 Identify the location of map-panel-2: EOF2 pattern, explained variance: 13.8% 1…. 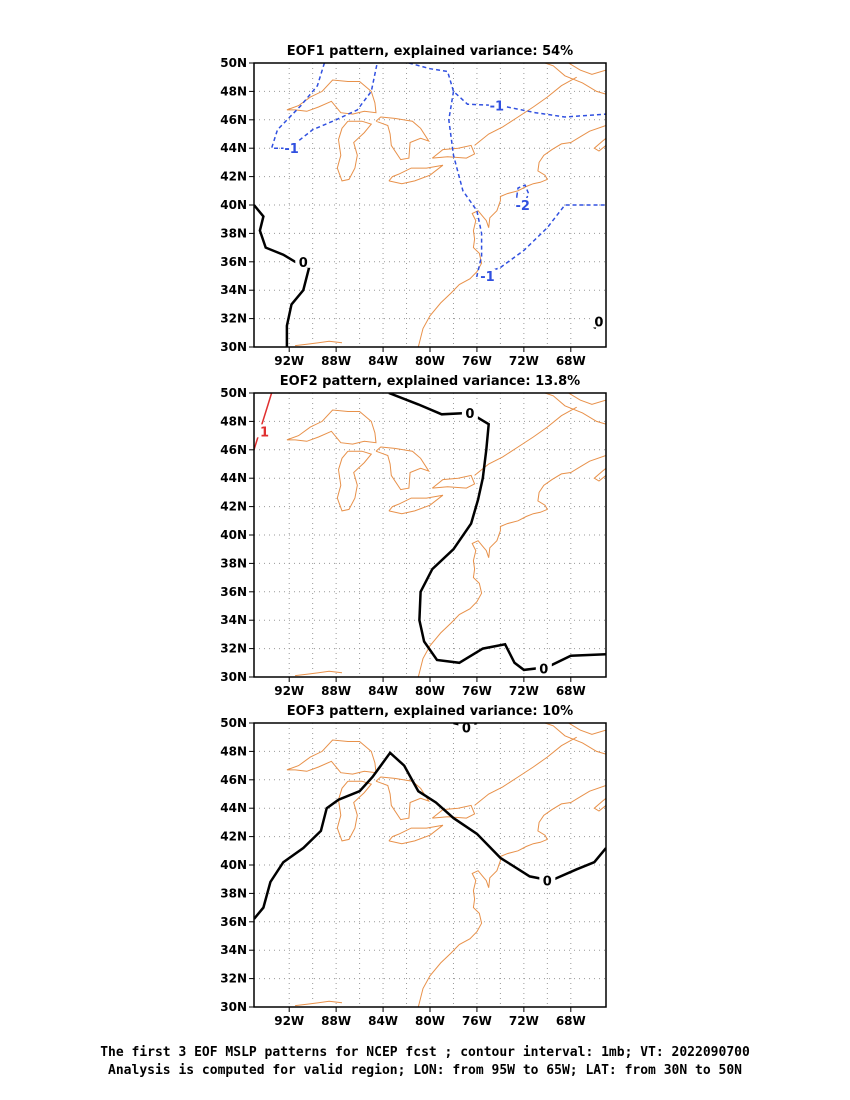
(413, 536).